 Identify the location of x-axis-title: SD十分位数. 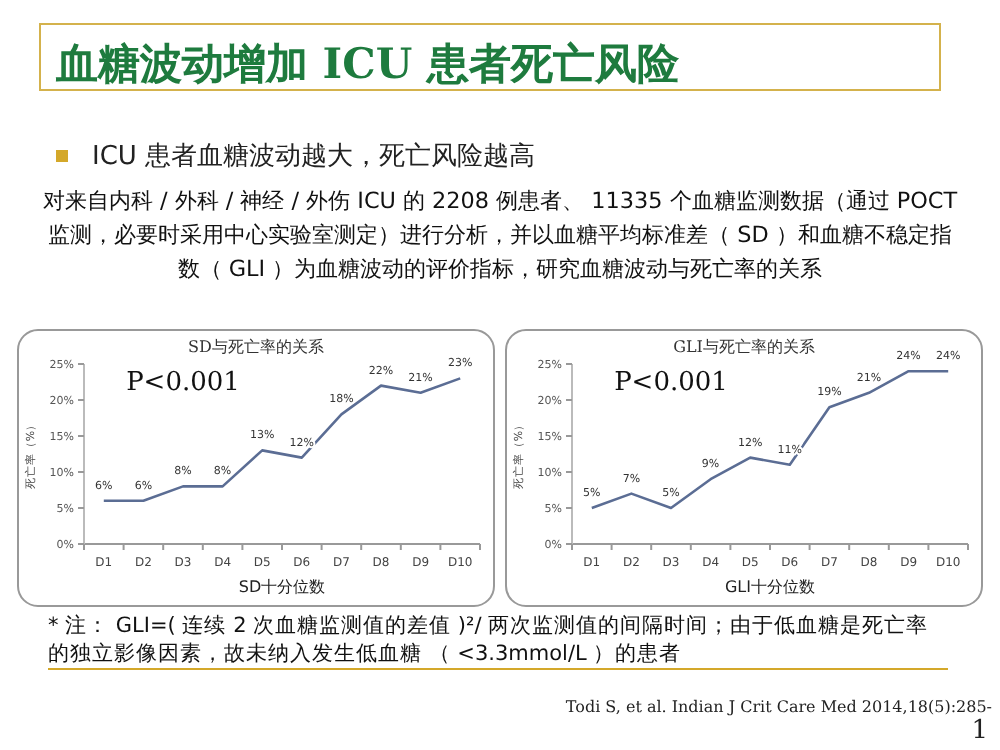
(282, 587).